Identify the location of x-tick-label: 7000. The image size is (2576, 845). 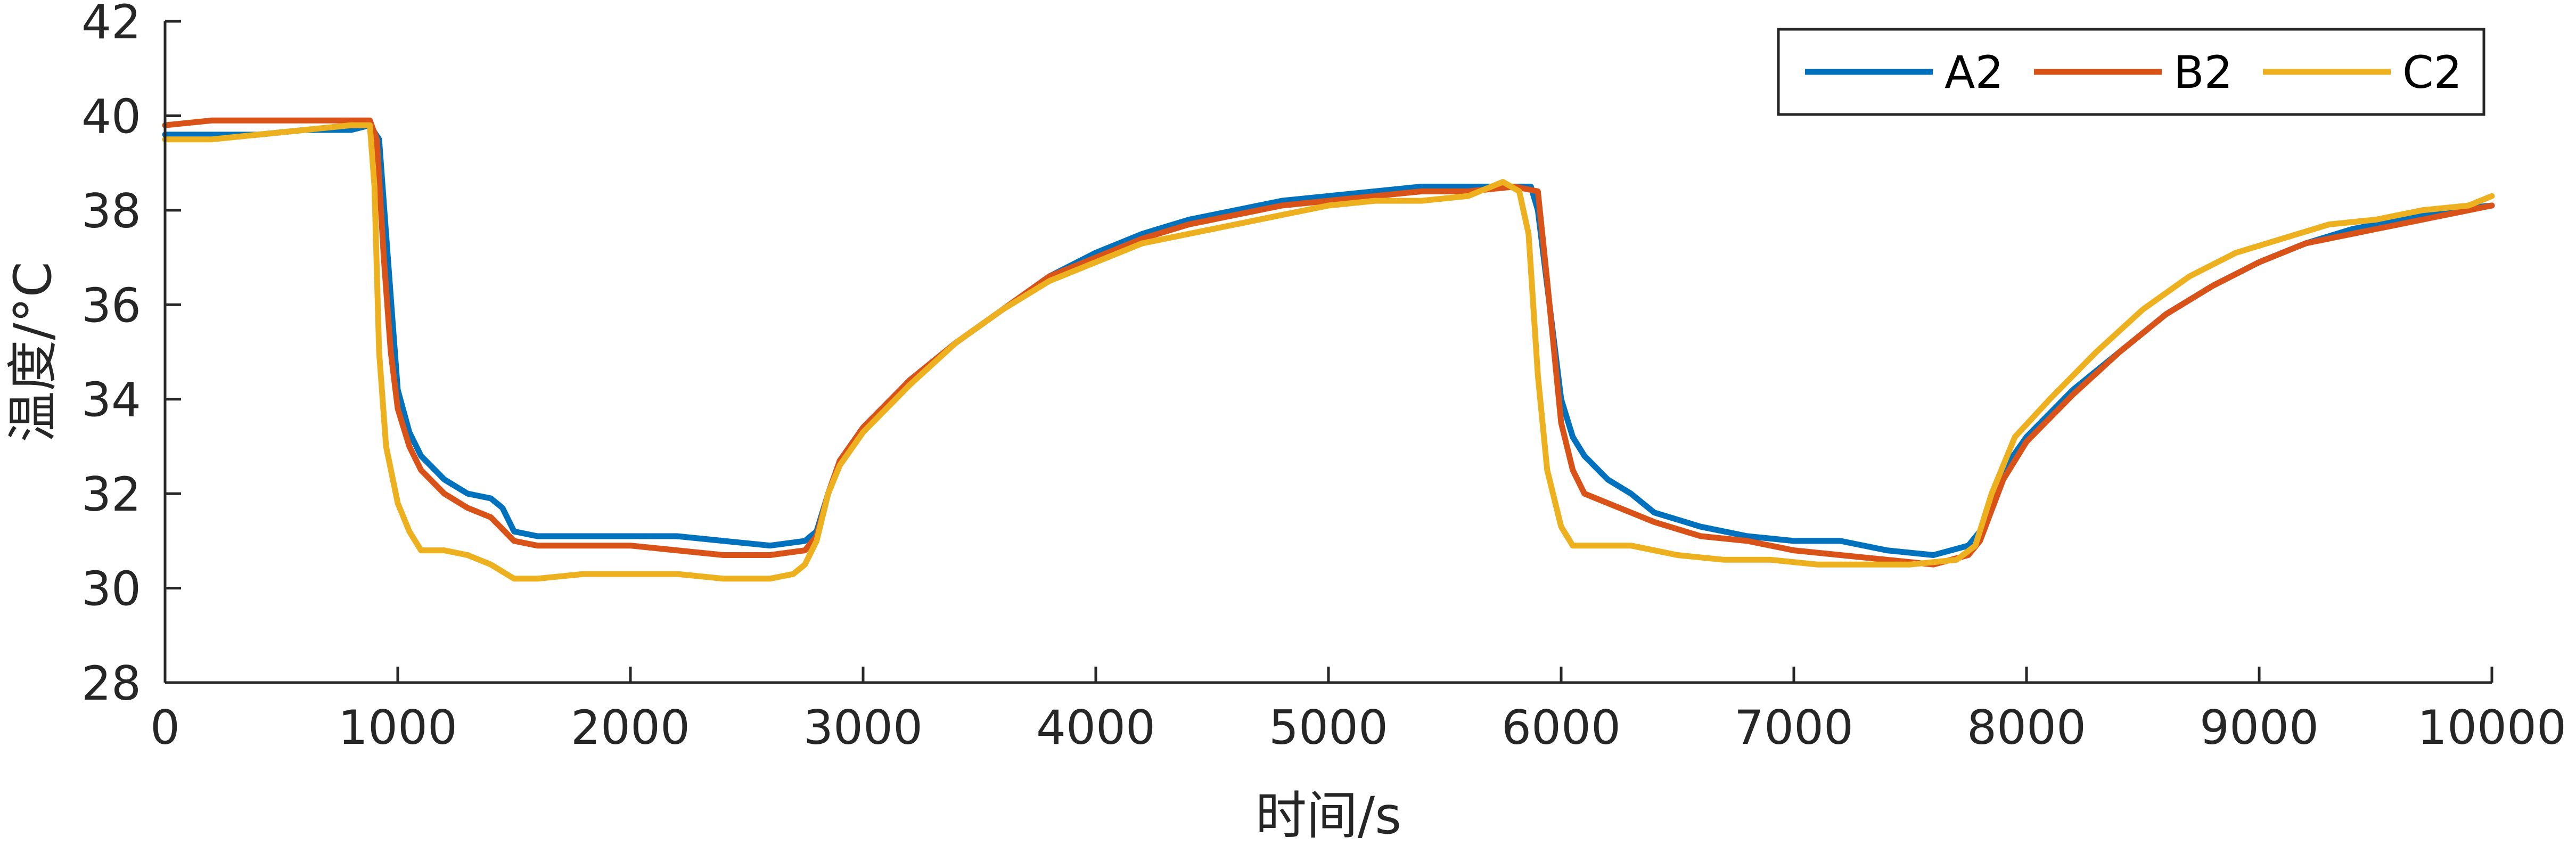
(1793, 727).